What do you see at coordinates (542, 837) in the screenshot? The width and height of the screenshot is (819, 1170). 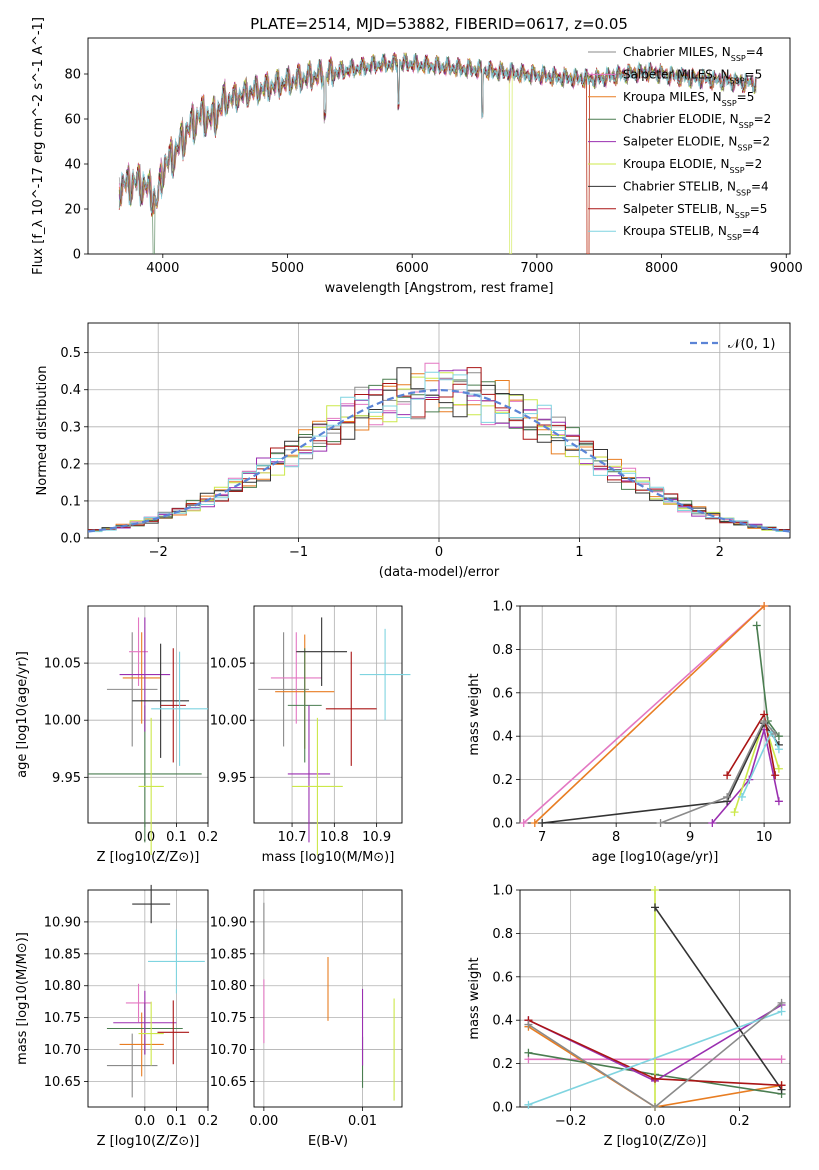 I see `x-tick-label: 7` at bounding box center [542, 837].